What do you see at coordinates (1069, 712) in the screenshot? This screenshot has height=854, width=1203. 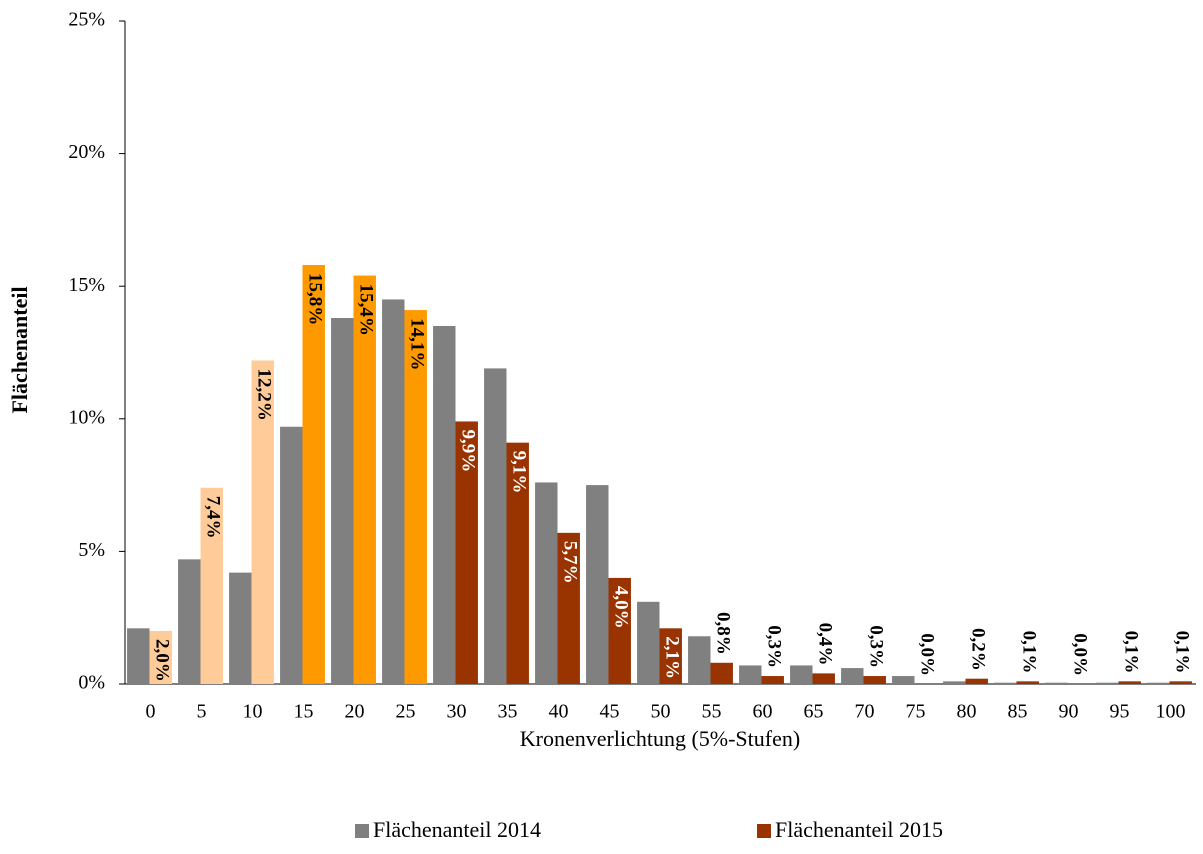 I see `x-tick-label: 90` at bounding box center [1069, 712].